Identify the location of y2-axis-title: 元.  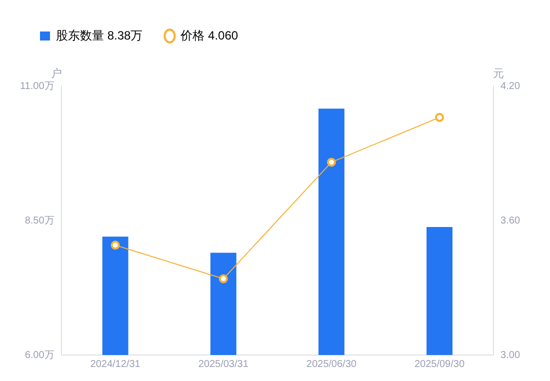
(498, 74).